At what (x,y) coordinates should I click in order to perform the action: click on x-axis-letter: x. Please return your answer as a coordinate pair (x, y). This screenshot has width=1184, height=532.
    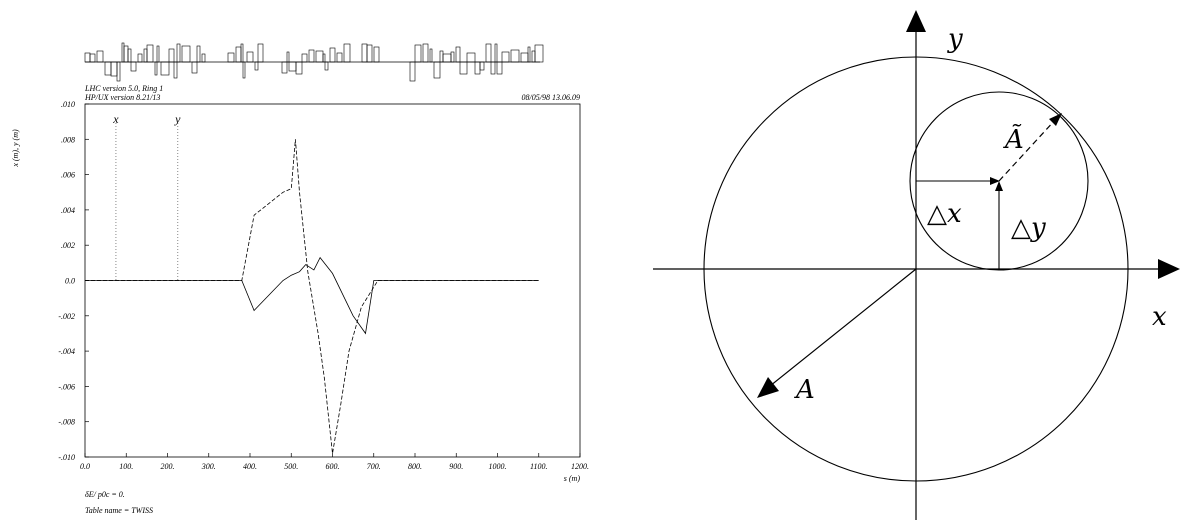
    Looking at the image, I should click on (1159, 317).